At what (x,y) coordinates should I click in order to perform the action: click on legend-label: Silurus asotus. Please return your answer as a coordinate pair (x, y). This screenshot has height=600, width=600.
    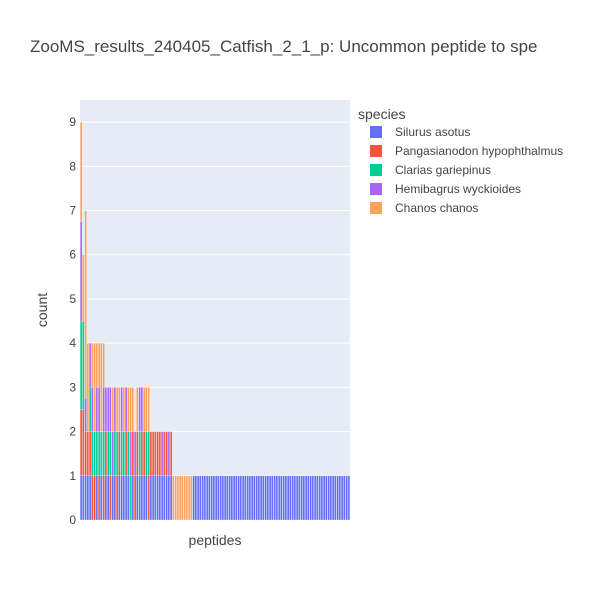
    Looking at the image, I should click on (432, 132).